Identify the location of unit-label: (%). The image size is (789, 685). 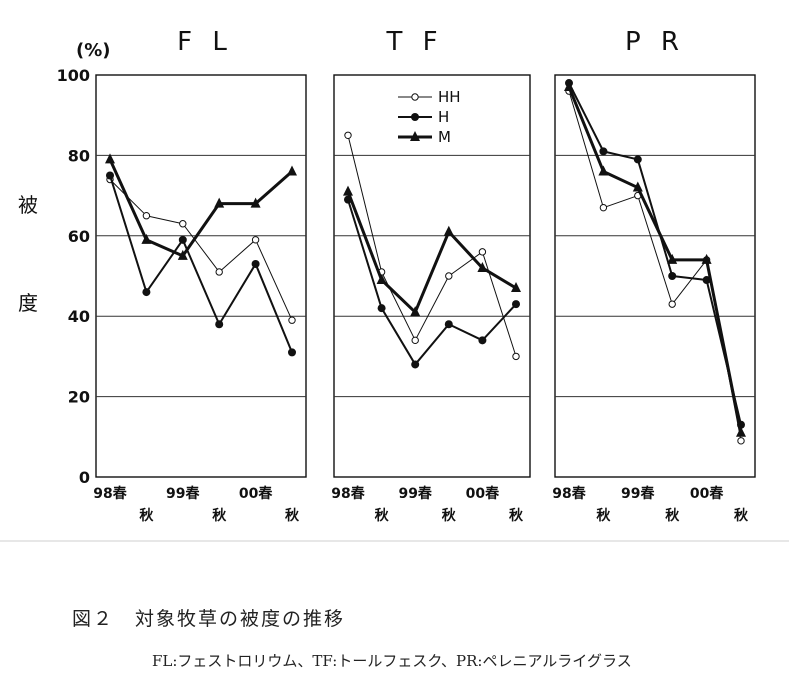
(93, 50).